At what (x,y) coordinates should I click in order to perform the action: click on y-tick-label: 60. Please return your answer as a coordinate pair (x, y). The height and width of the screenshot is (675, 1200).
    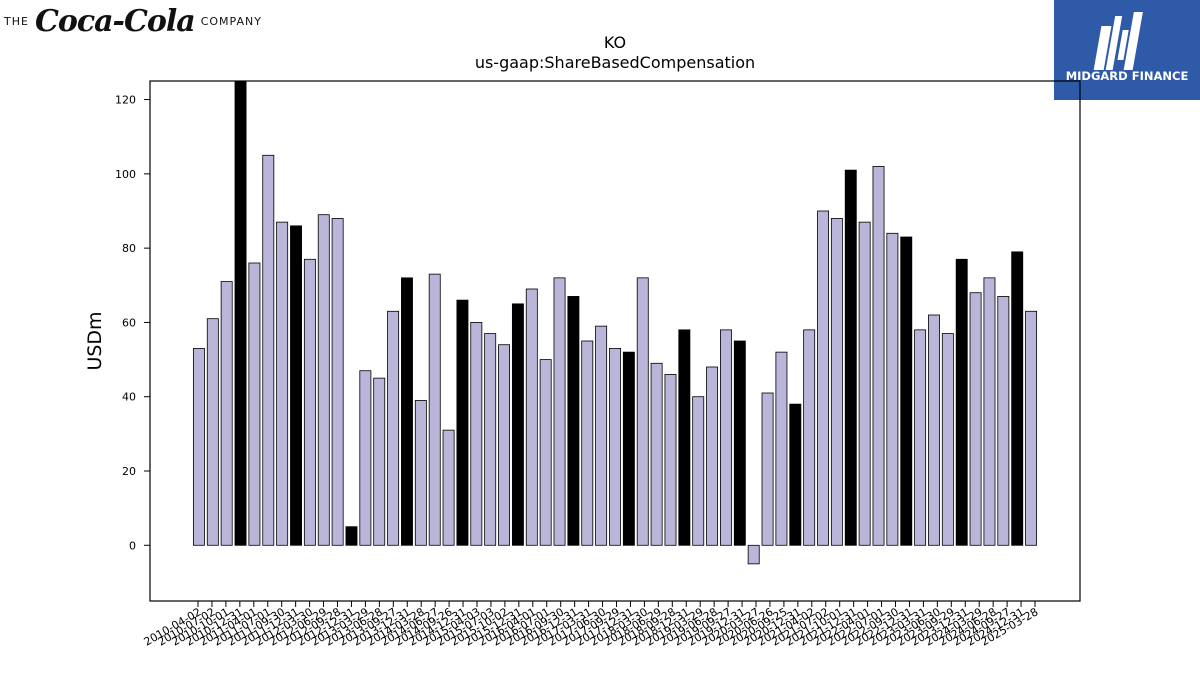
    Looking at the image, I should click on (129, 322).